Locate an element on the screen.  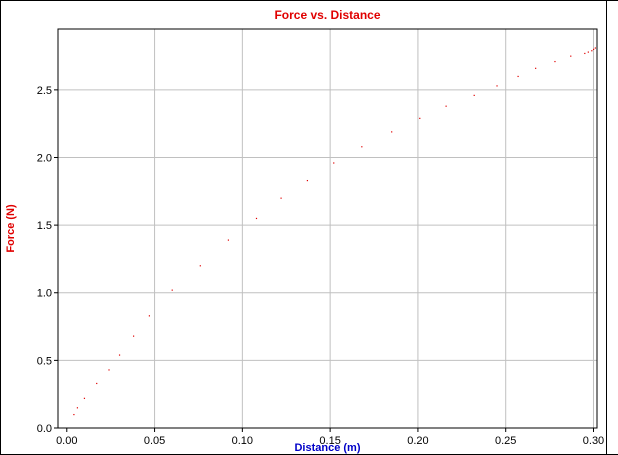
x-axis-label: Distance (m) is located at coordinates (327, 448).